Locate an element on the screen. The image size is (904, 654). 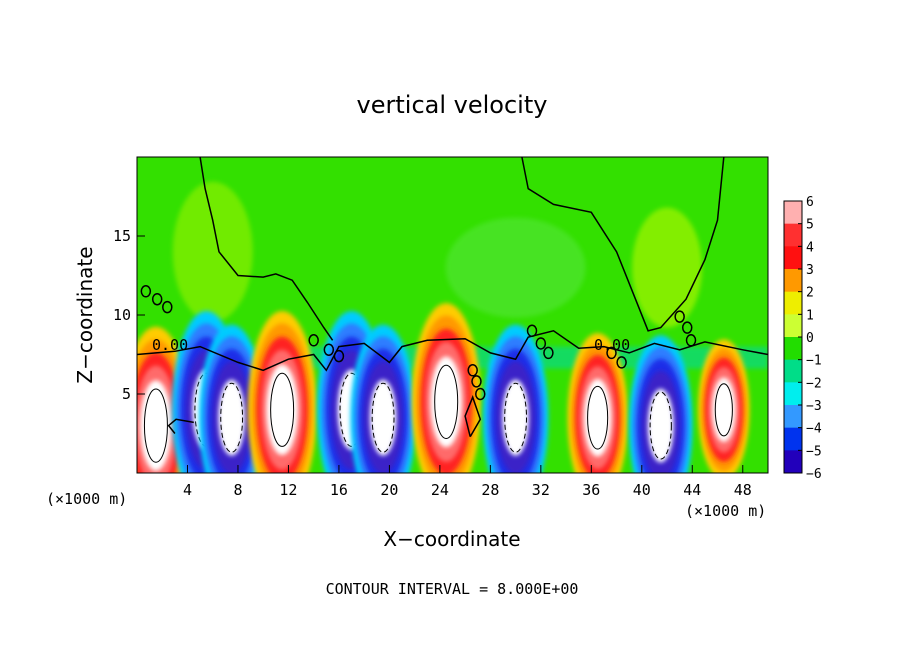
colorbar-label: 3 is located at coordinates (810, 270).